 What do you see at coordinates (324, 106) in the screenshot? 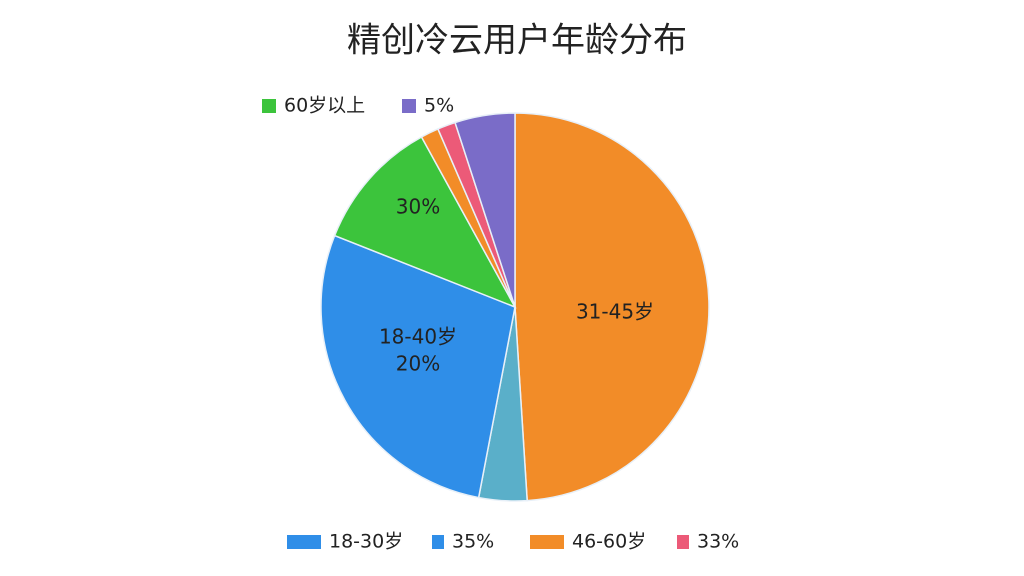
I see `legend-label: 60岁以上` at bounding box center [324, 106].